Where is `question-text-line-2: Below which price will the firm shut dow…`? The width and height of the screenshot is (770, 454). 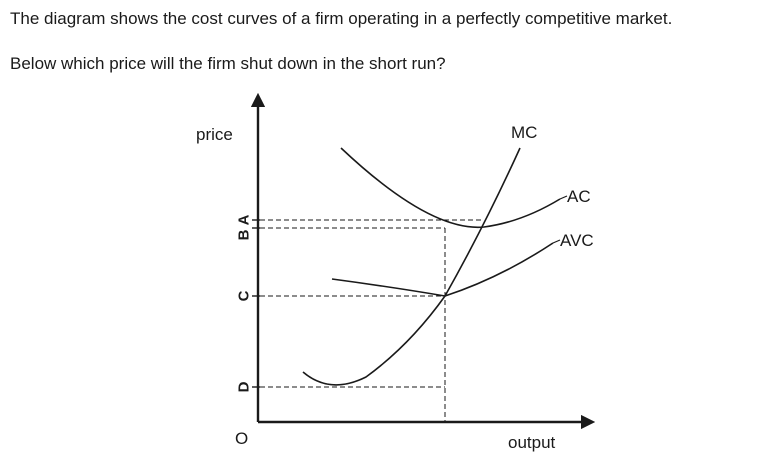
question-text-line-2: Below which price will the firm shut dow… is located at coordinates (228, 63).